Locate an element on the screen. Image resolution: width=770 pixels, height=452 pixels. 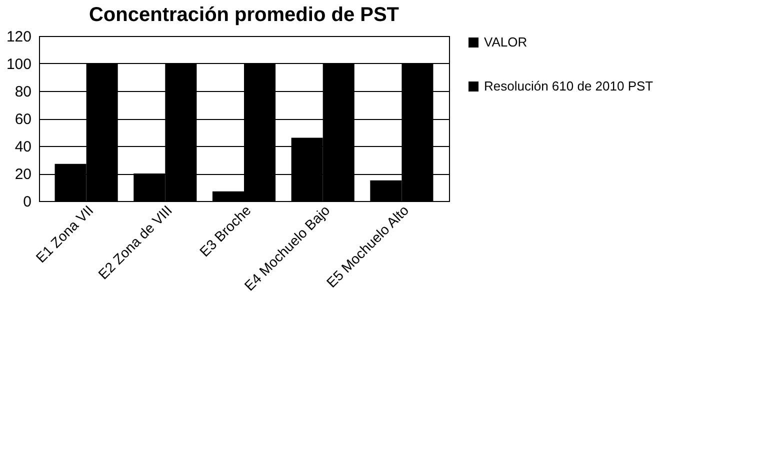
y-tick-label: 40 is located at coordinates (23, 147).